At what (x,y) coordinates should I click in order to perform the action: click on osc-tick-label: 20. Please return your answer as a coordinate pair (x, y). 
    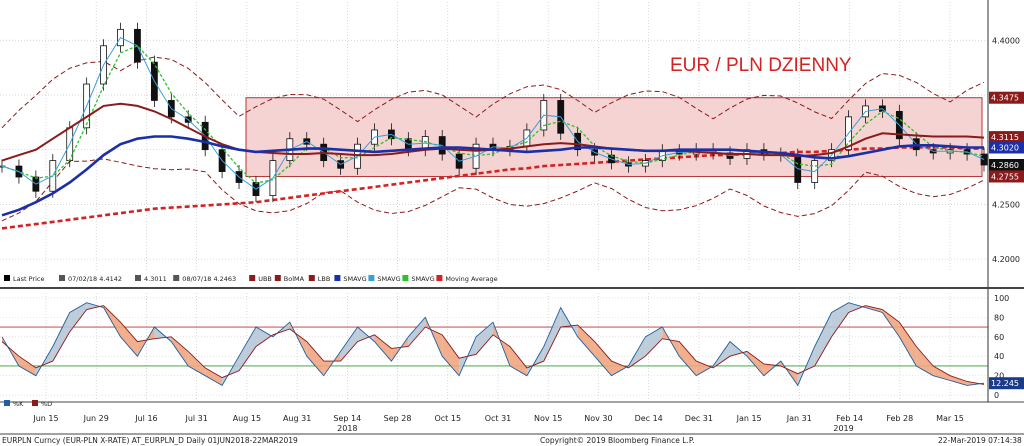
    Looking at the image, I should click on (999, 376).